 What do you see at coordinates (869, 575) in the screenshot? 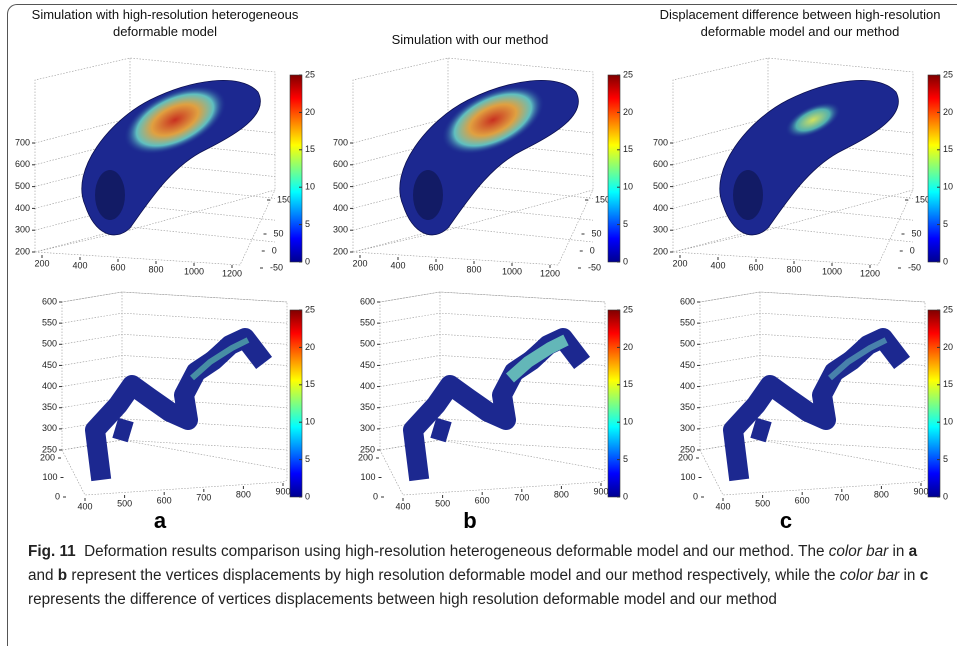
I see `caption-part: color bar` at bounding box center [869, 575].